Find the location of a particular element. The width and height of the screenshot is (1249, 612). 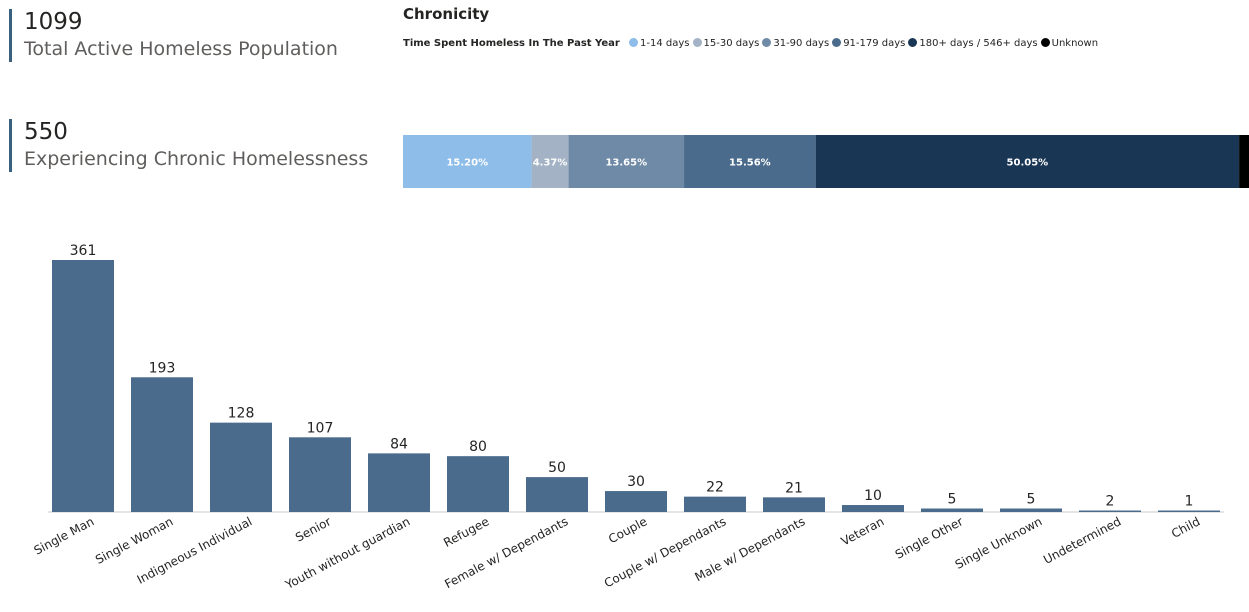

stack-segment-180-days-546-days is located at coordinates (1027, 161).